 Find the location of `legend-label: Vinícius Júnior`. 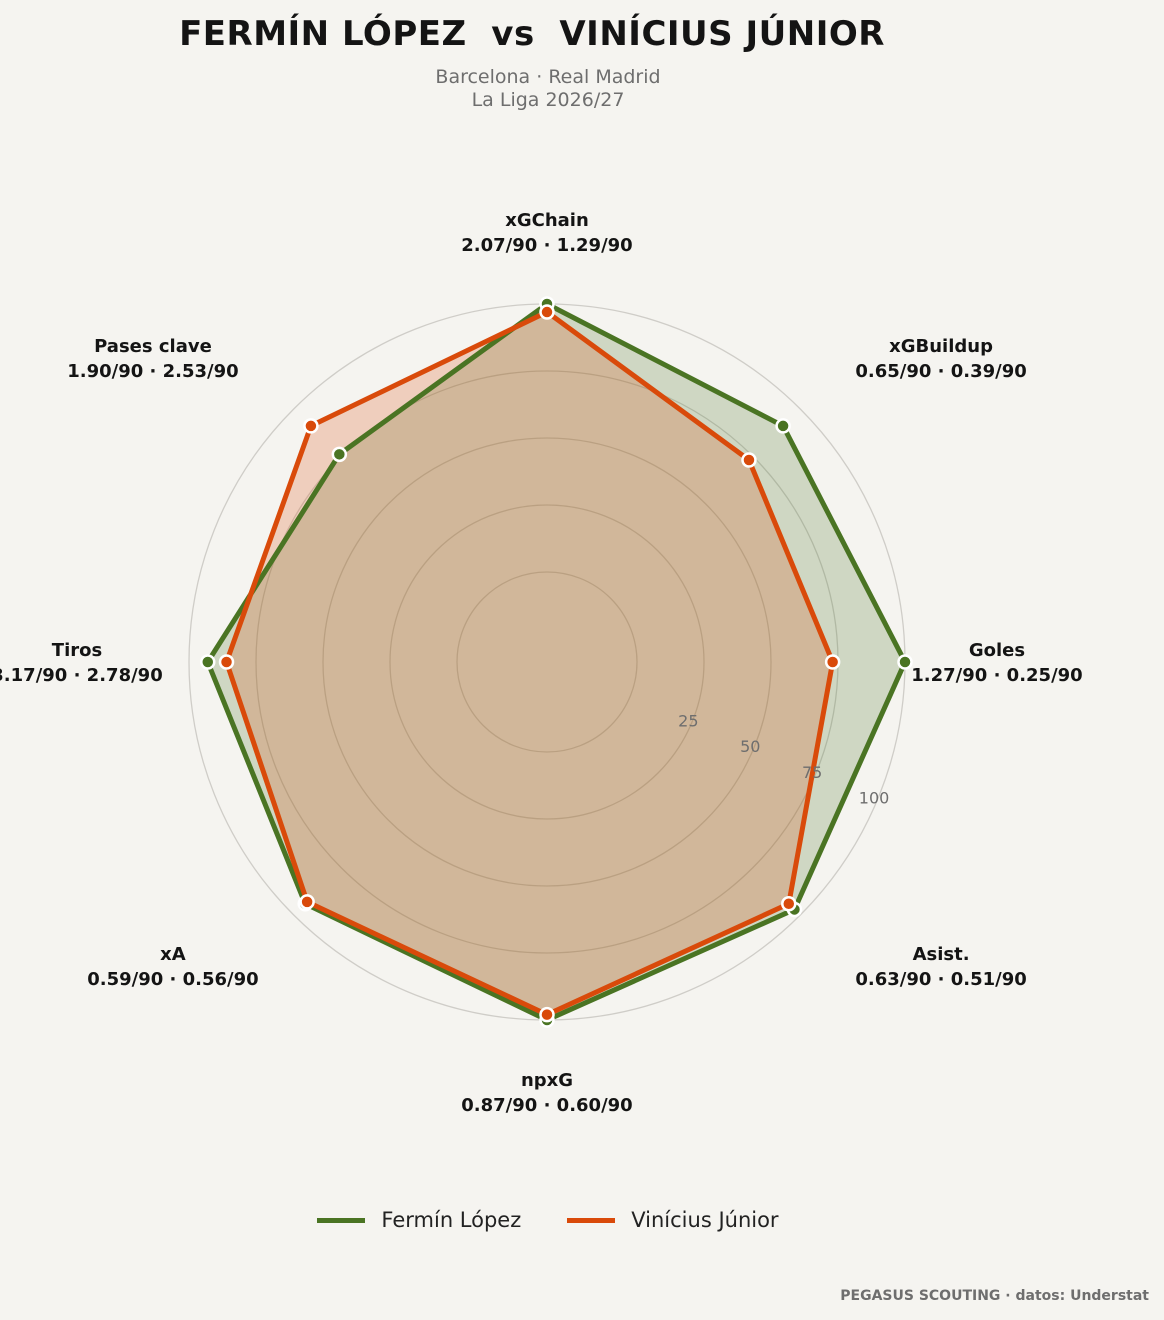

legend-label: Vinícius Júnior is located at coordinates (705, 1220).